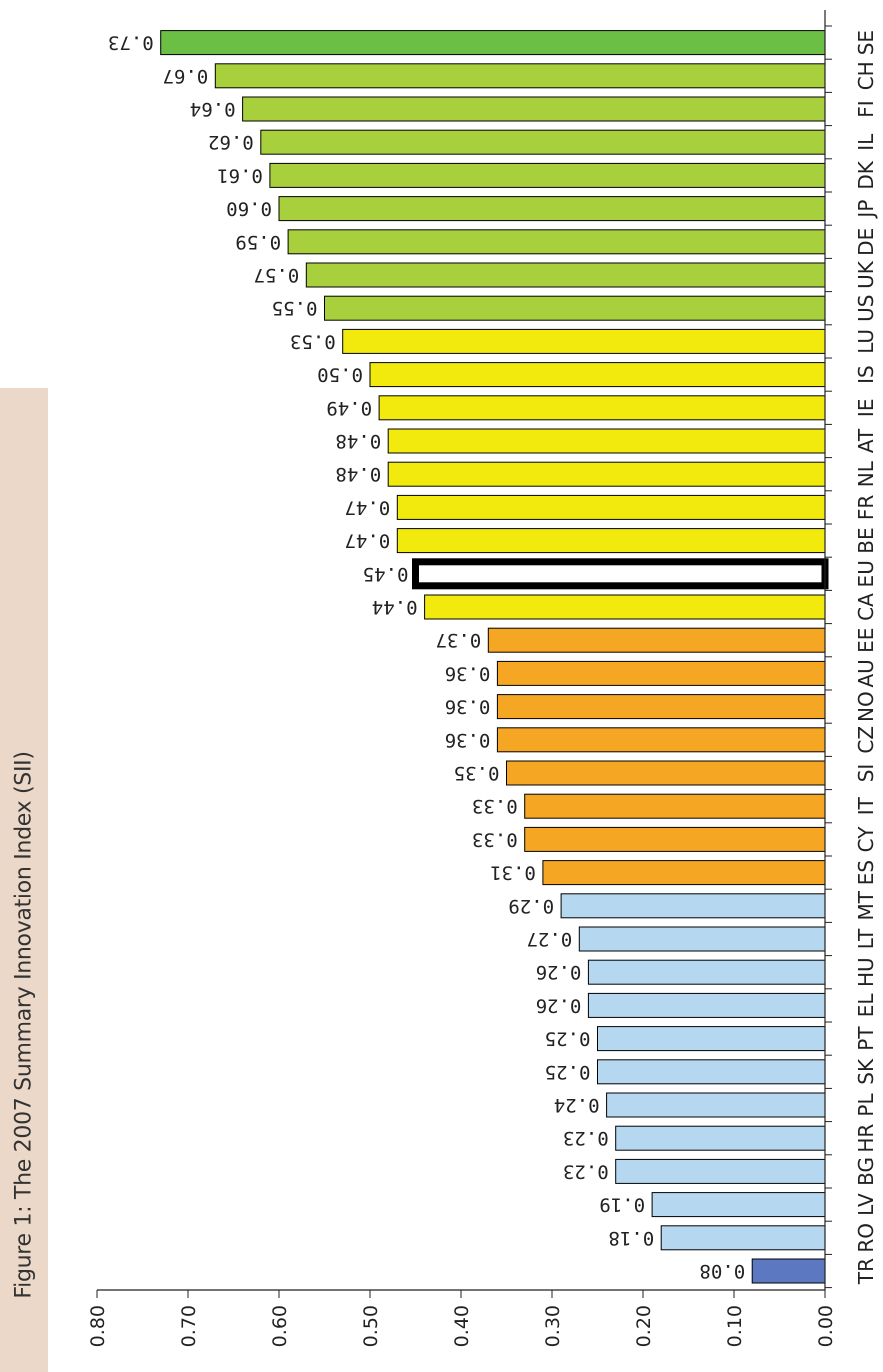 The width and height of the screenshot is (883, 1372). What do you see at coordinates (866, 839) in the screenshot?
I see `category-label: CY` at bounding box center [866, 839].